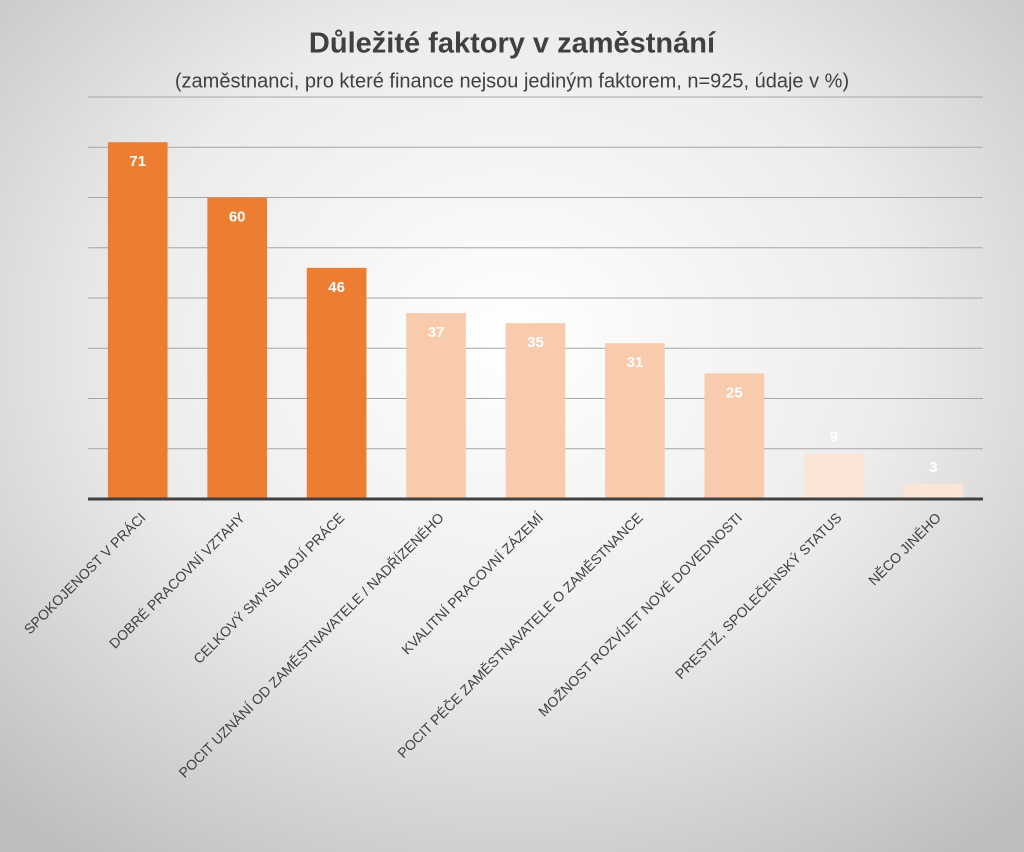 This screenshot has width=1024, height=852. Describe the element at coordinates (336, 287) in the screenshot. I see `value-label: 46` at that location.